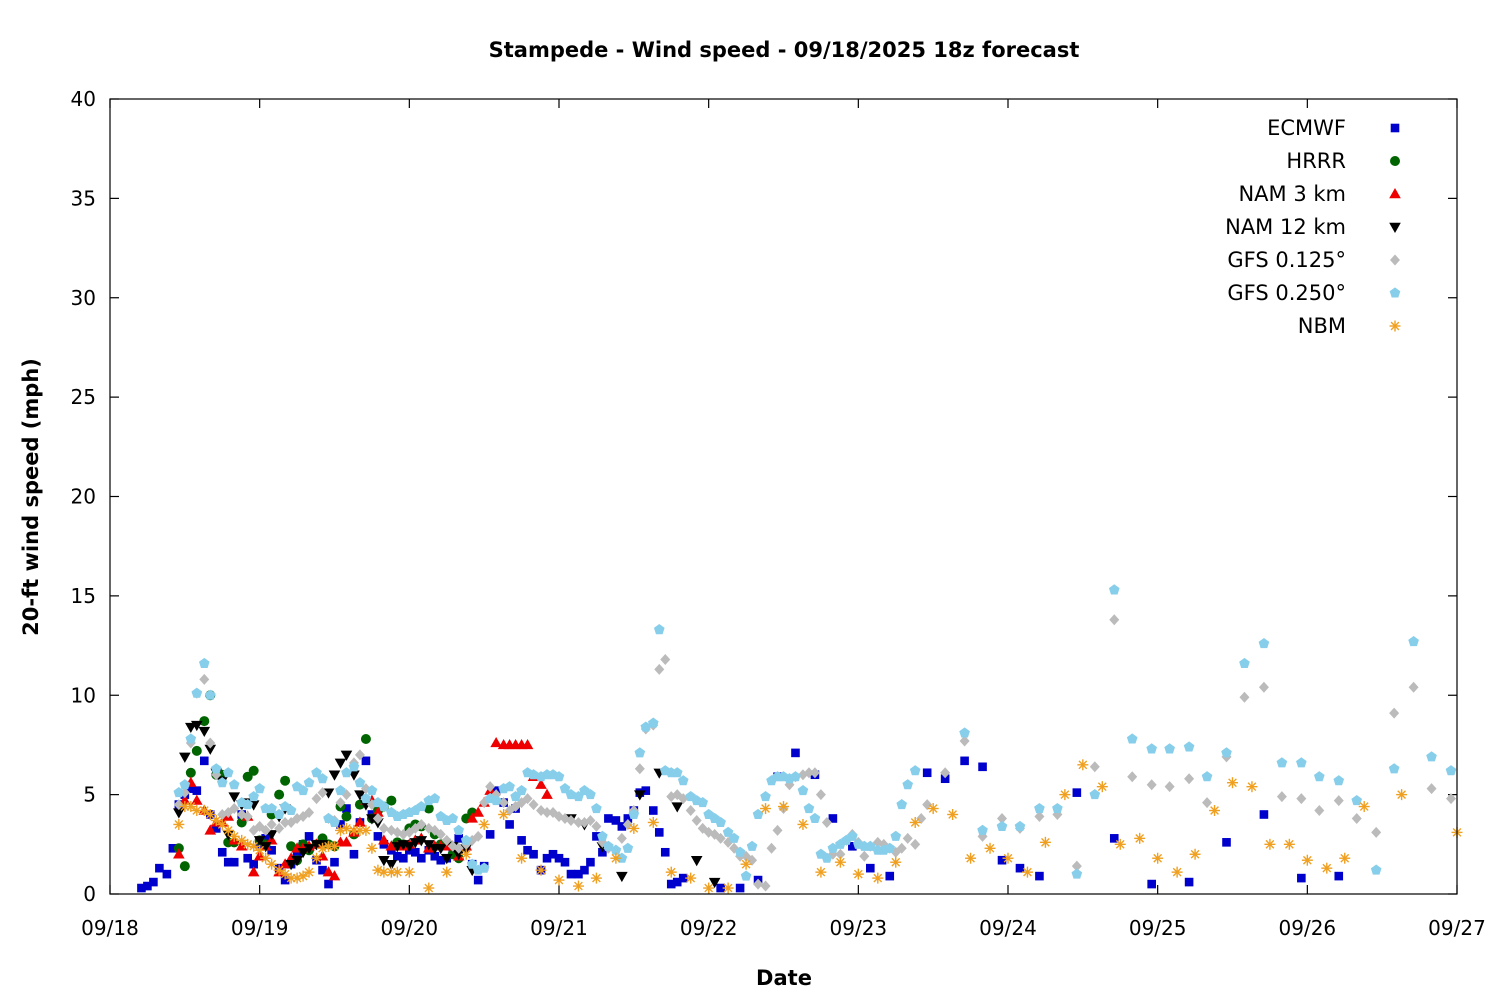  I want to click on series-nbm, so click(818, 826).